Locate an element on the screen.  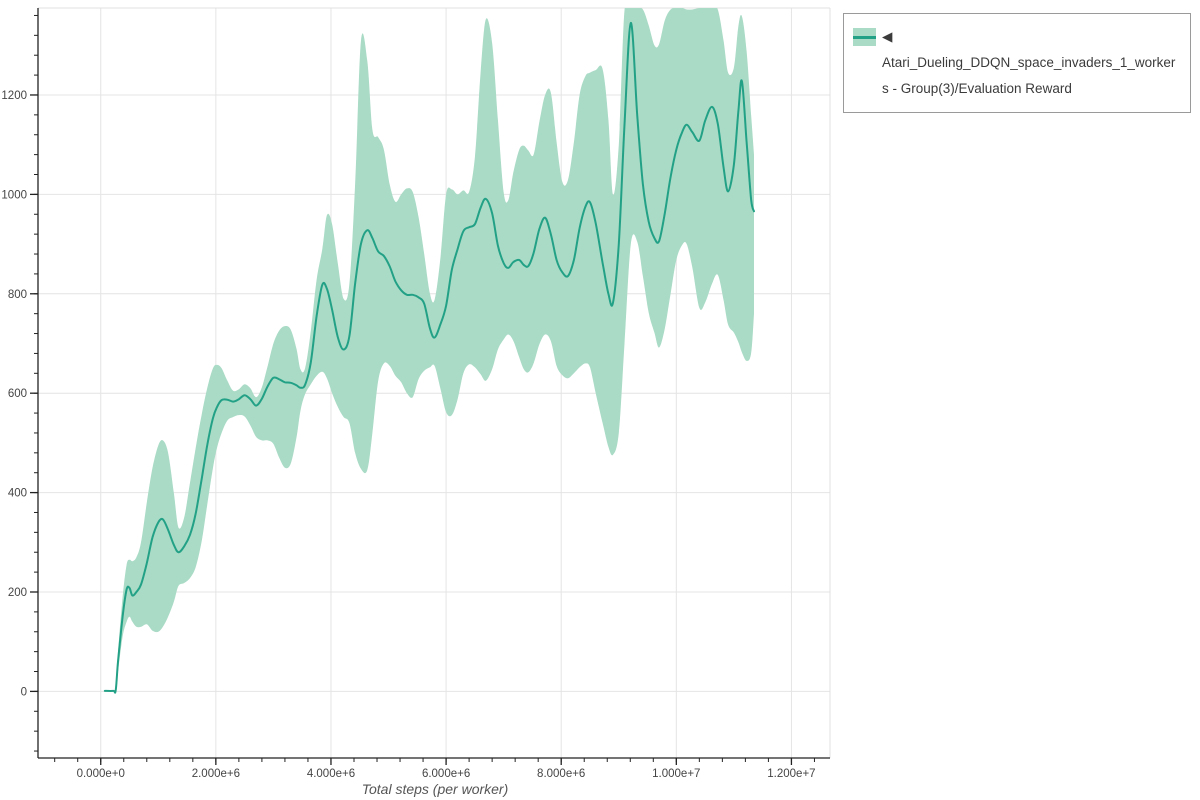
x-tick-label: 8.000e+6 is located at coordinates (561, 774).